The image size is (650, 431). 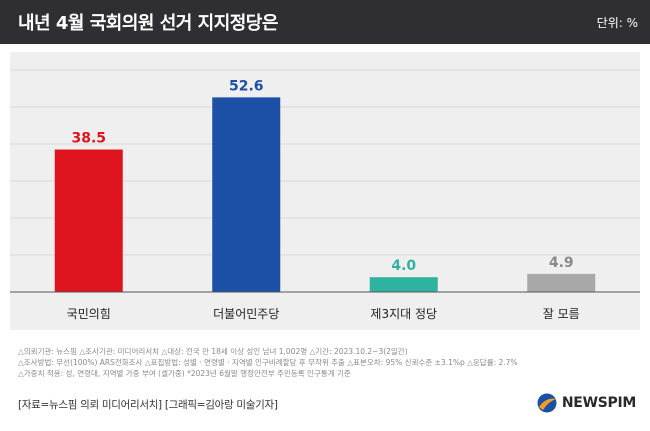 I want to click on header: 내년 4월 국회의원 선거 지지정당은 단위: %, so click(x=325, y=22).